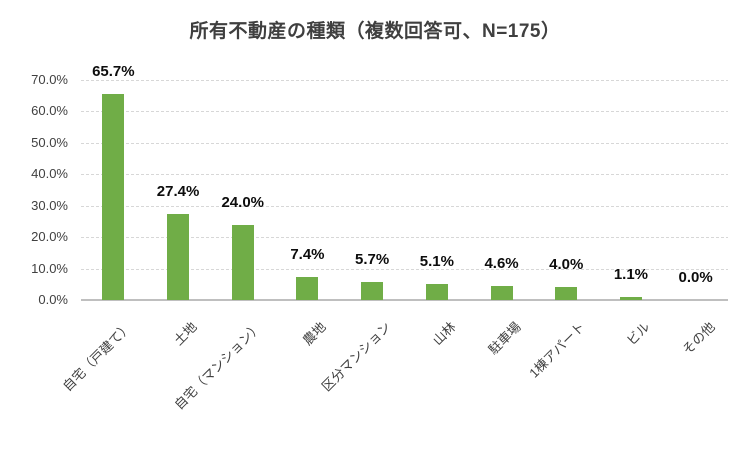 The image size is (750, 450). I want to click on y-tick-label: 50.0%, so click(49, 142).